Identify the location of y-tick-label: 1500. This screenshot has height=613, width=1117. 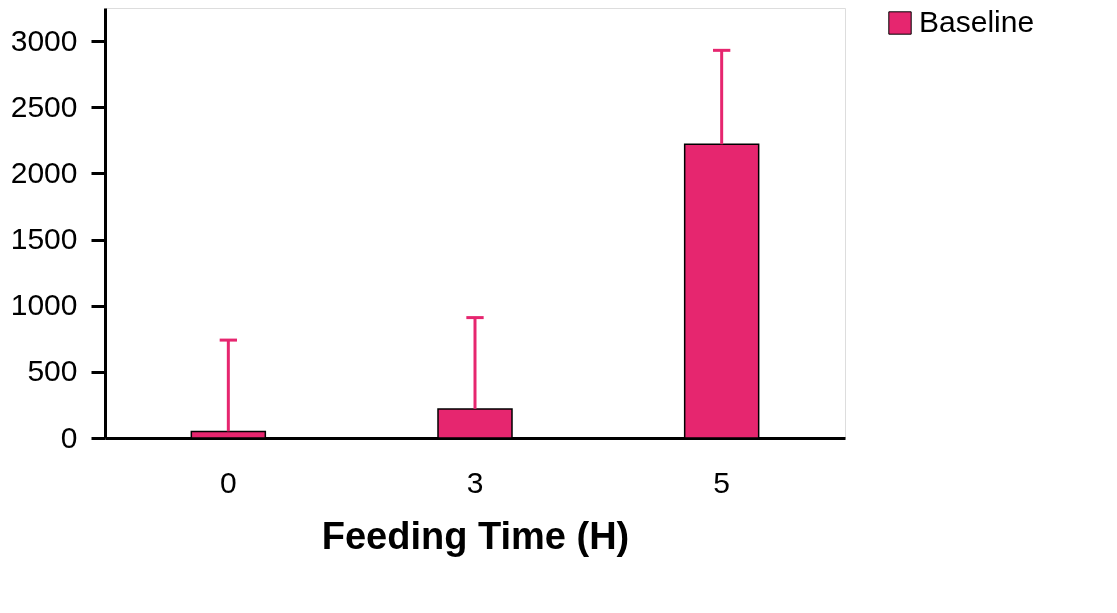
(44, 239).